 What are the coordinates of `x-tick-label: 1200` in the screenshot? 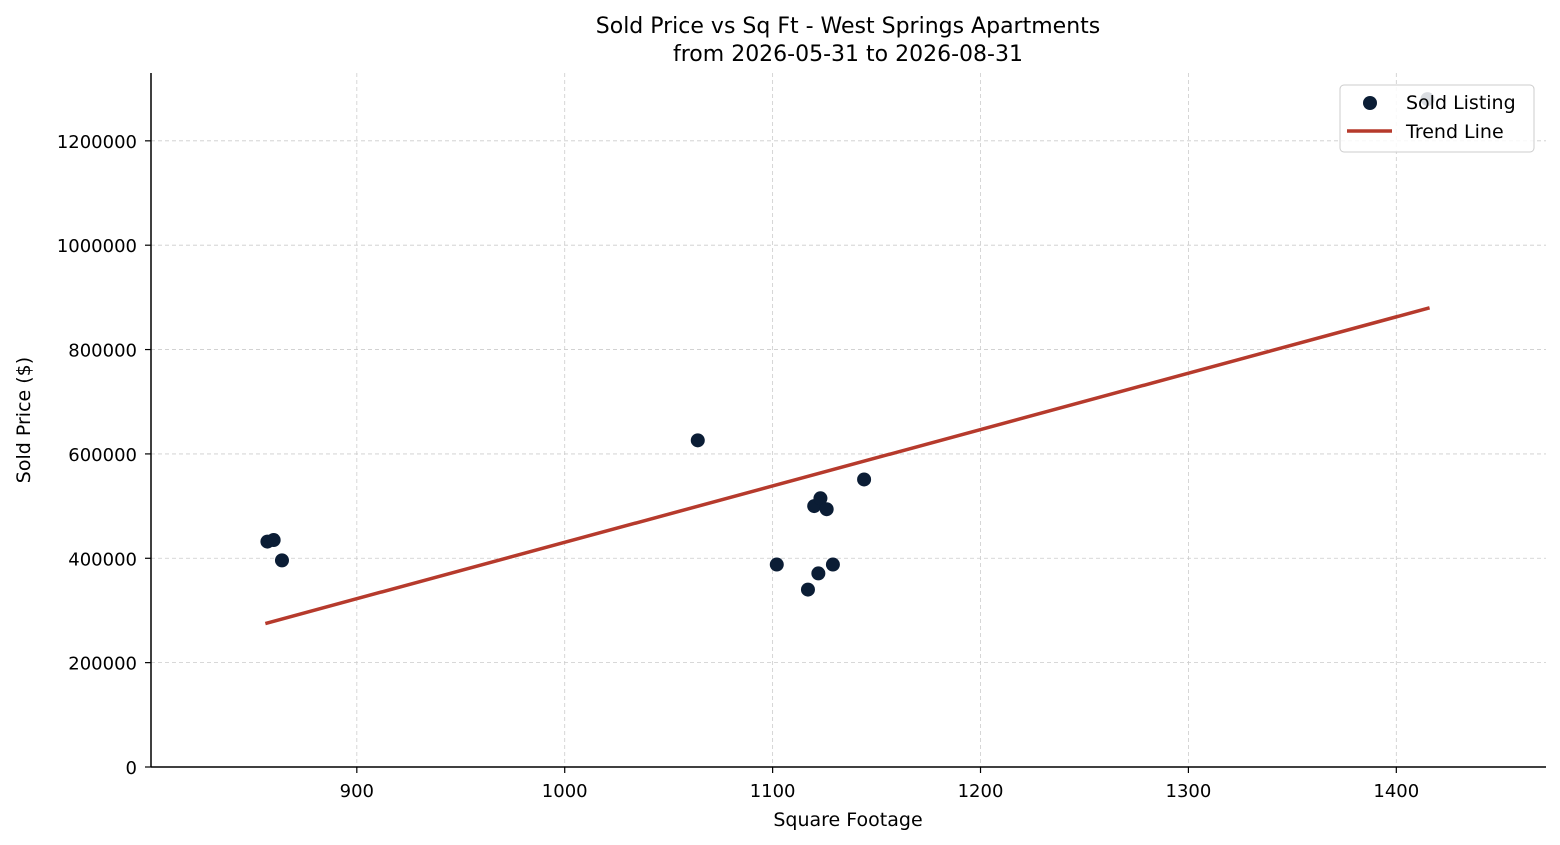 It's located at (981, 791).